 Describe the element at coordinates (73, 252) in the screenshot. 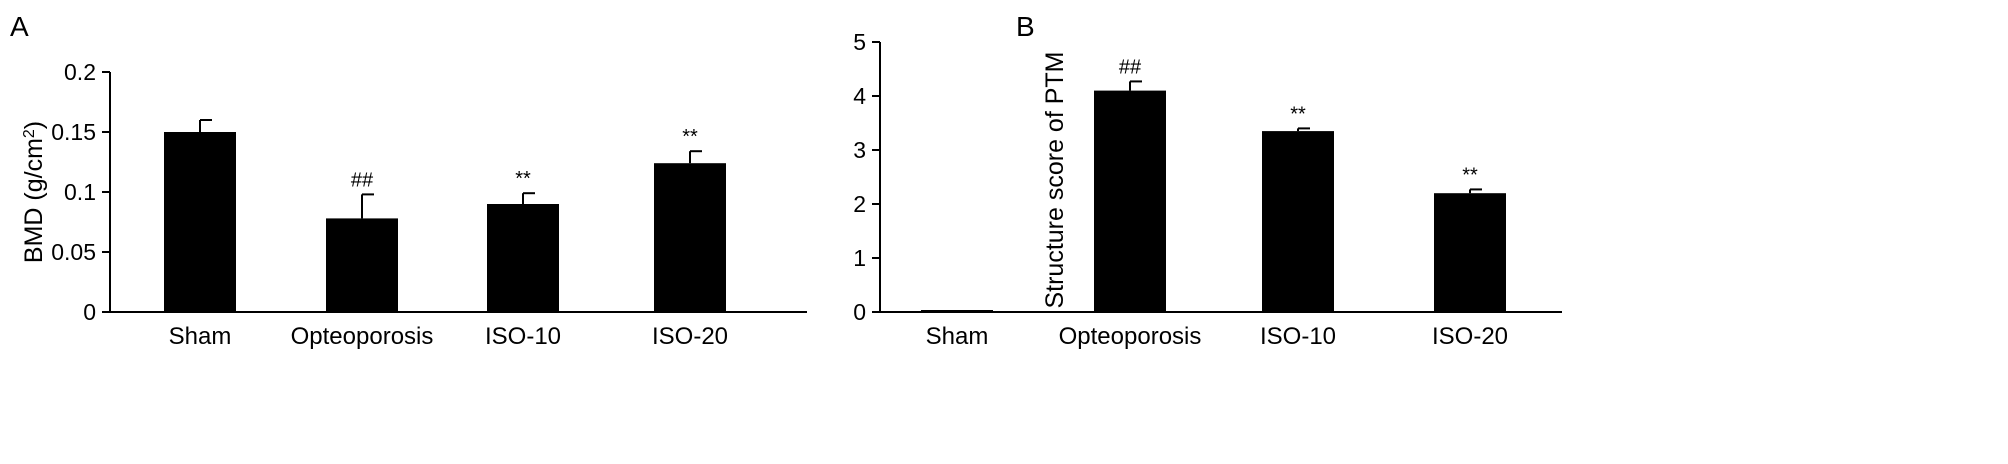

I see `y-tick-label: 0.05` at that location.